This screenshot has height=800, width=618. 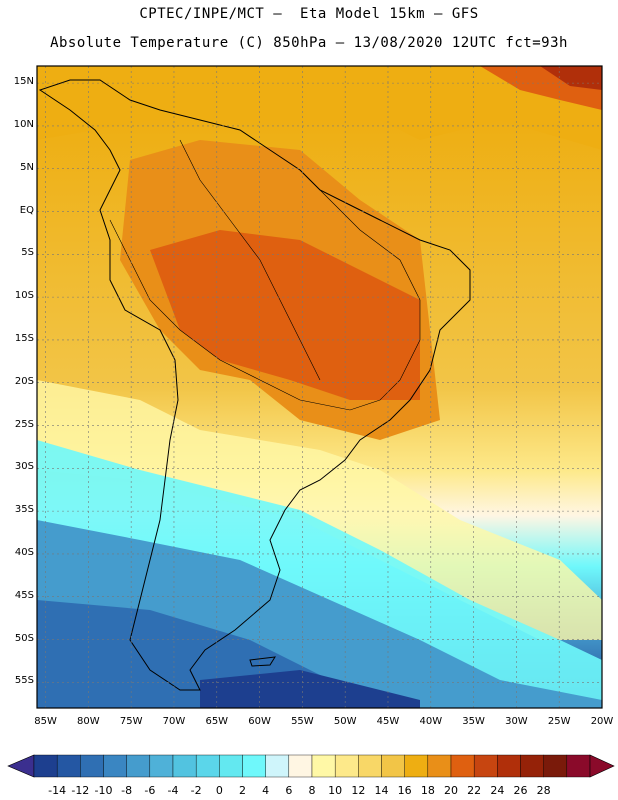 I want to click on colorbar-label: 20, so click(x=451, y=790).